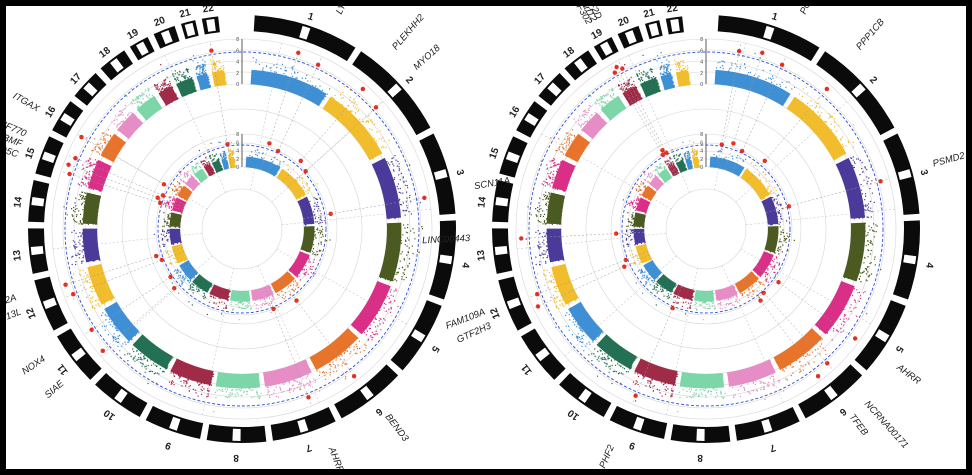 This screenshot has height=475, width=972. Describe the element at coordinates (110, 415) in the screenshot. I see `chromosome-label-10: 10` at that location.